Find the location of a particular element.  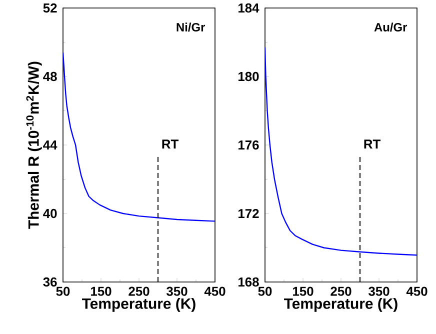

y-tick-label: 40 is located at coordinates (50, 213).